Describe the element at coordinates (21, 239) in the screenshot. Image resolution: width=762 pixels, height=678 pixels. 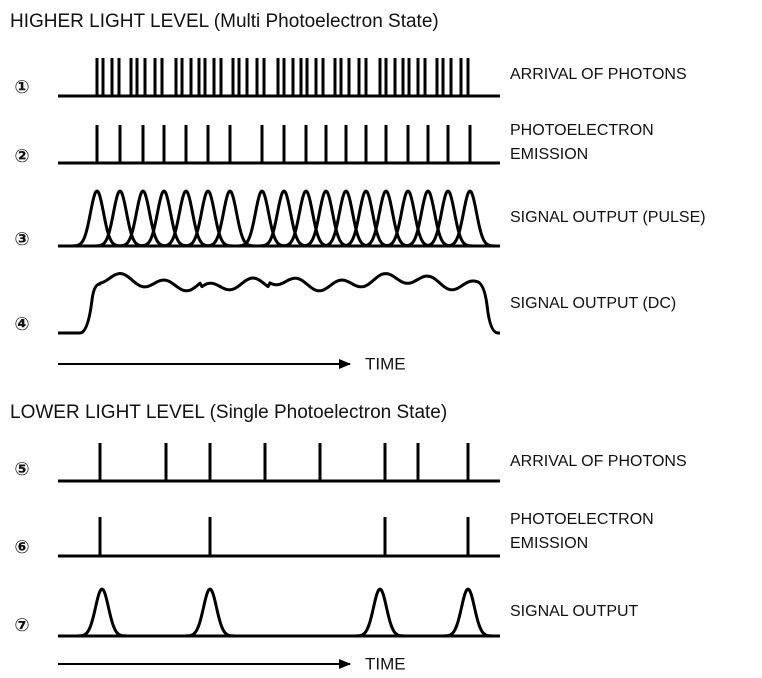
I see `row-number: ③` at that location.